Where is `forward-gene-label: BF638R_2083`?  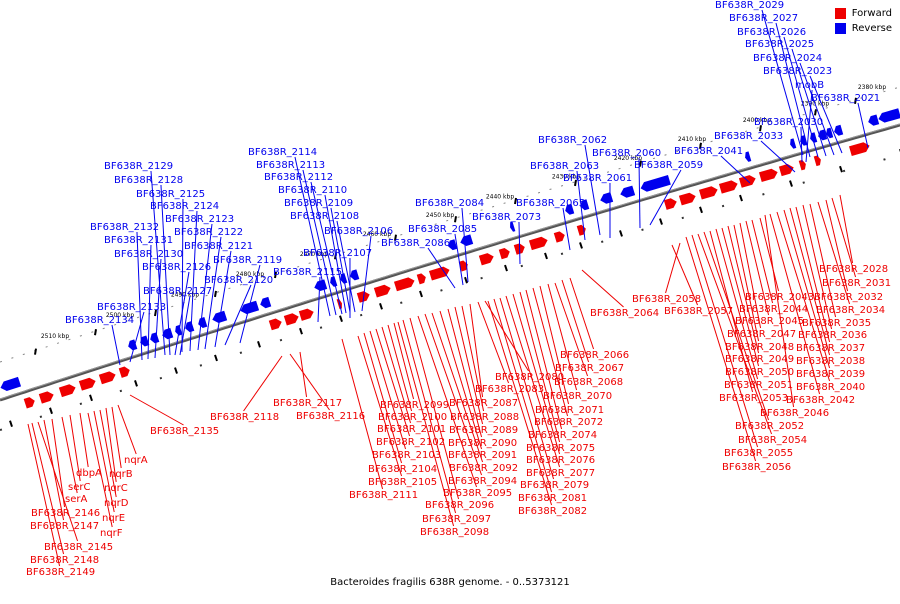 forward-gene-label: BF638R_2083 is located at coordinates (509, 389).